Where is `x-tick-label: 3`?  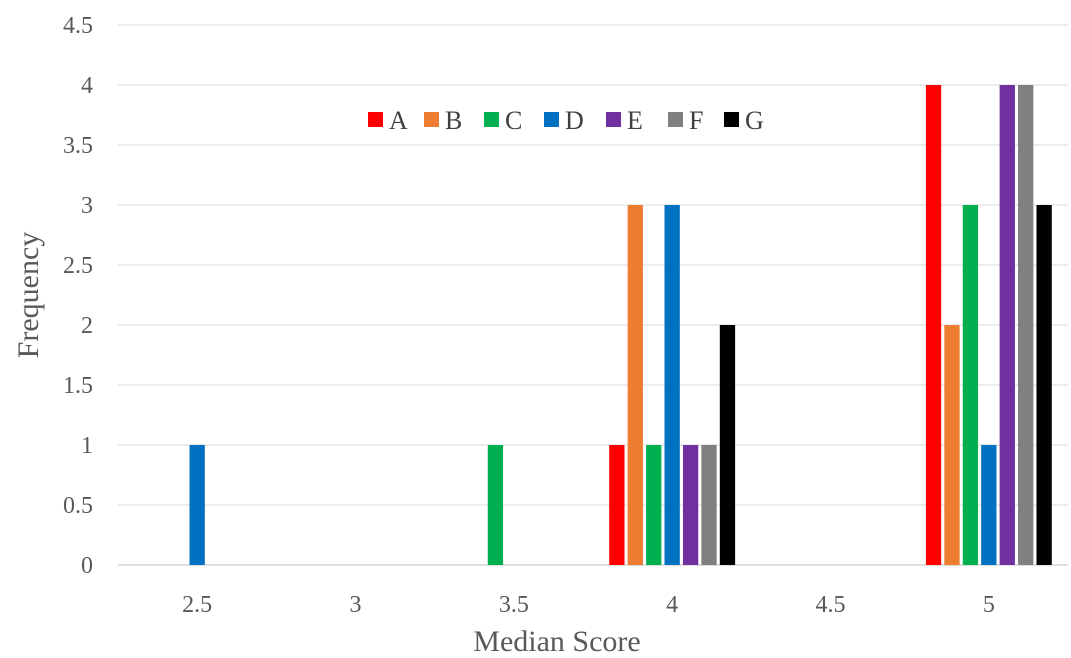 x-tick-label: 3 is located at coordinates (356, 605).